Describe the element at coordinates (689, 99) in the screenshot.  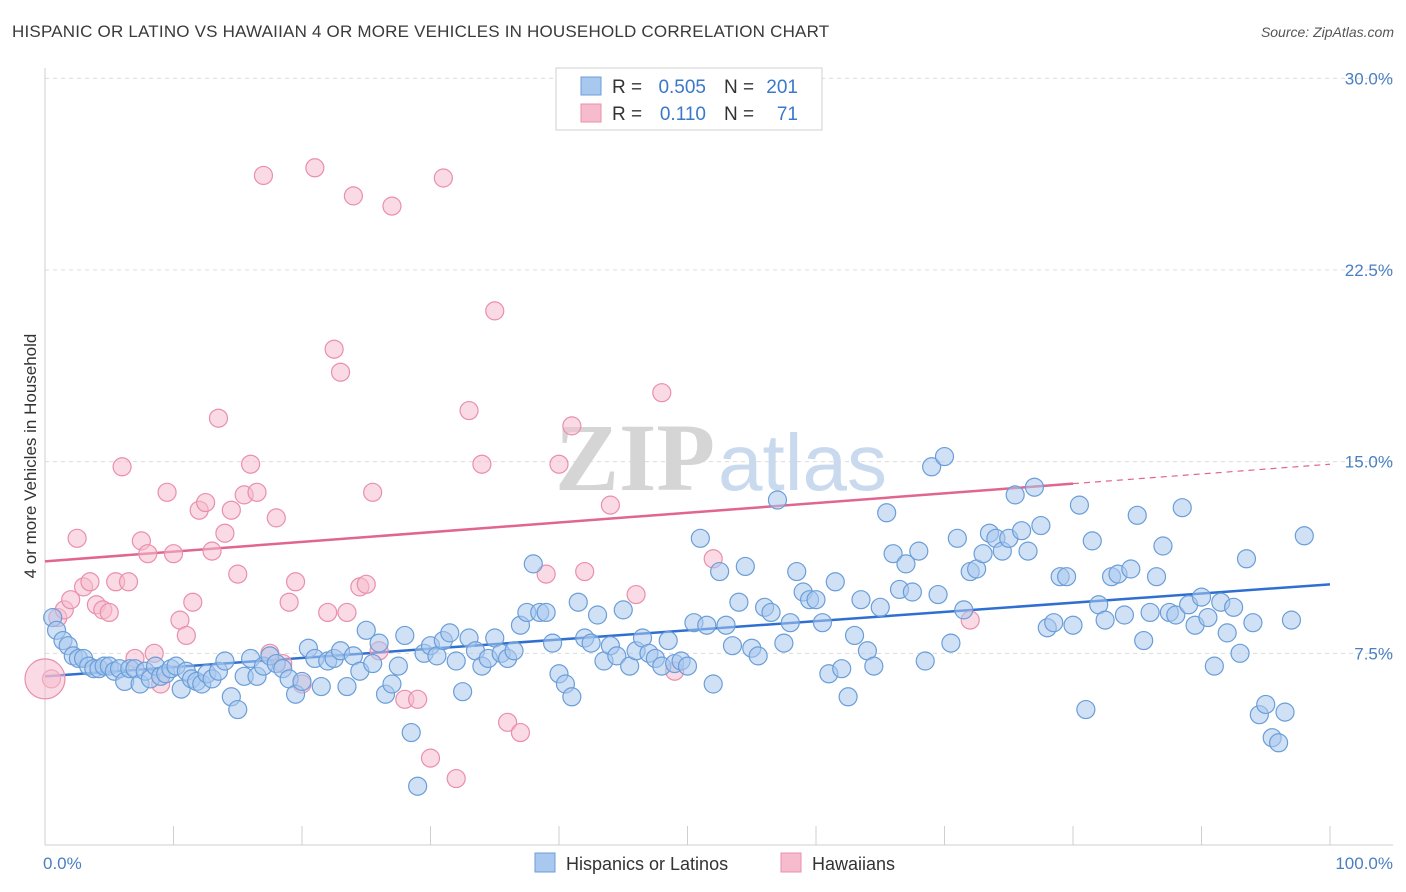
I see `legend: R = 0.505 N = 201 R = 0.110 N = 71` at that location.